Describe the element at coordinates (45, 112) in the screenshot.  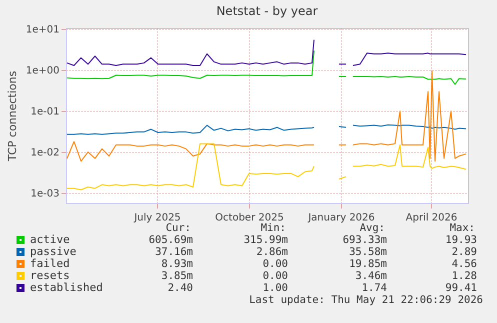
I see `y-tick-label: 1e-01` at that location.